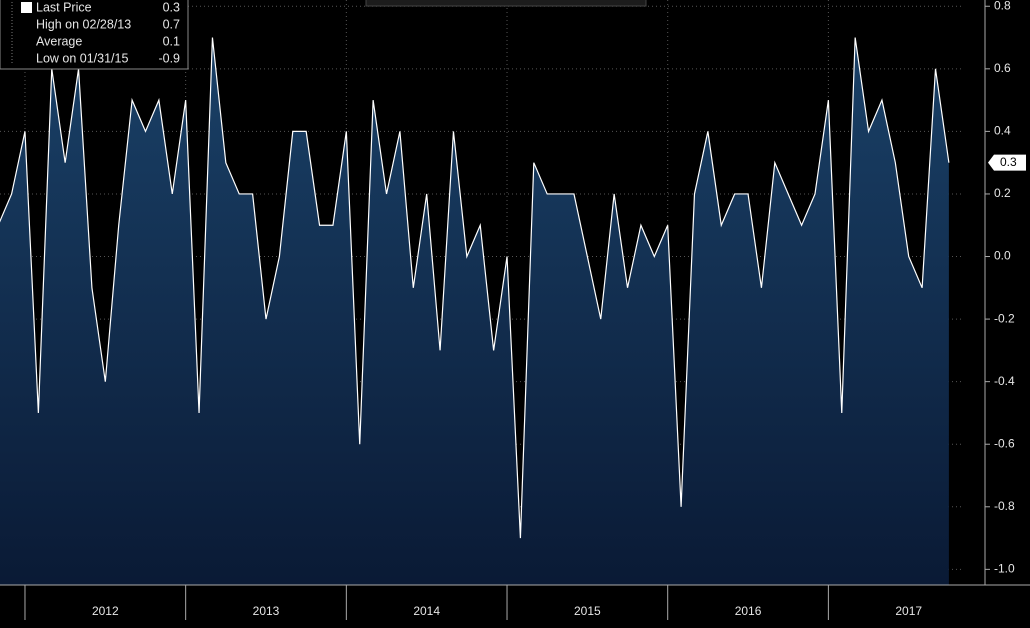 The width and height of the screenshot is (1030, 628). I want to click on legend-value: 0.7, so click(171, 24).